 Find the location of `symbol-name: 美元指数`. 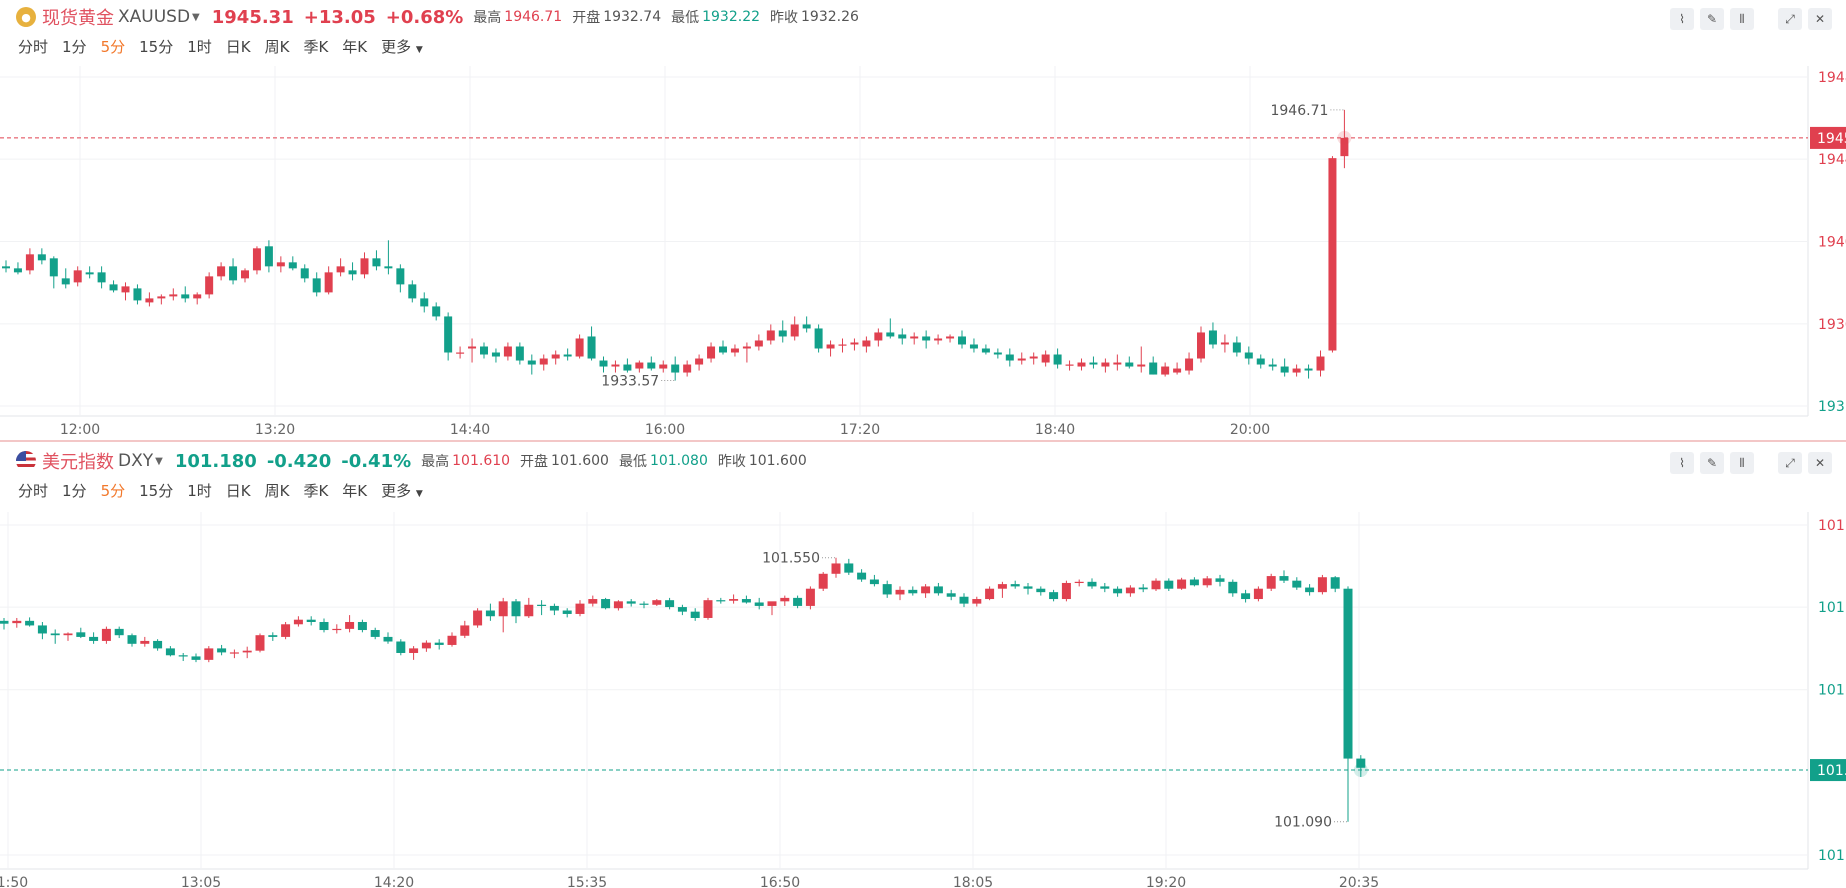

symbol-name: 美元指数 is located at coordinates (78, 462).